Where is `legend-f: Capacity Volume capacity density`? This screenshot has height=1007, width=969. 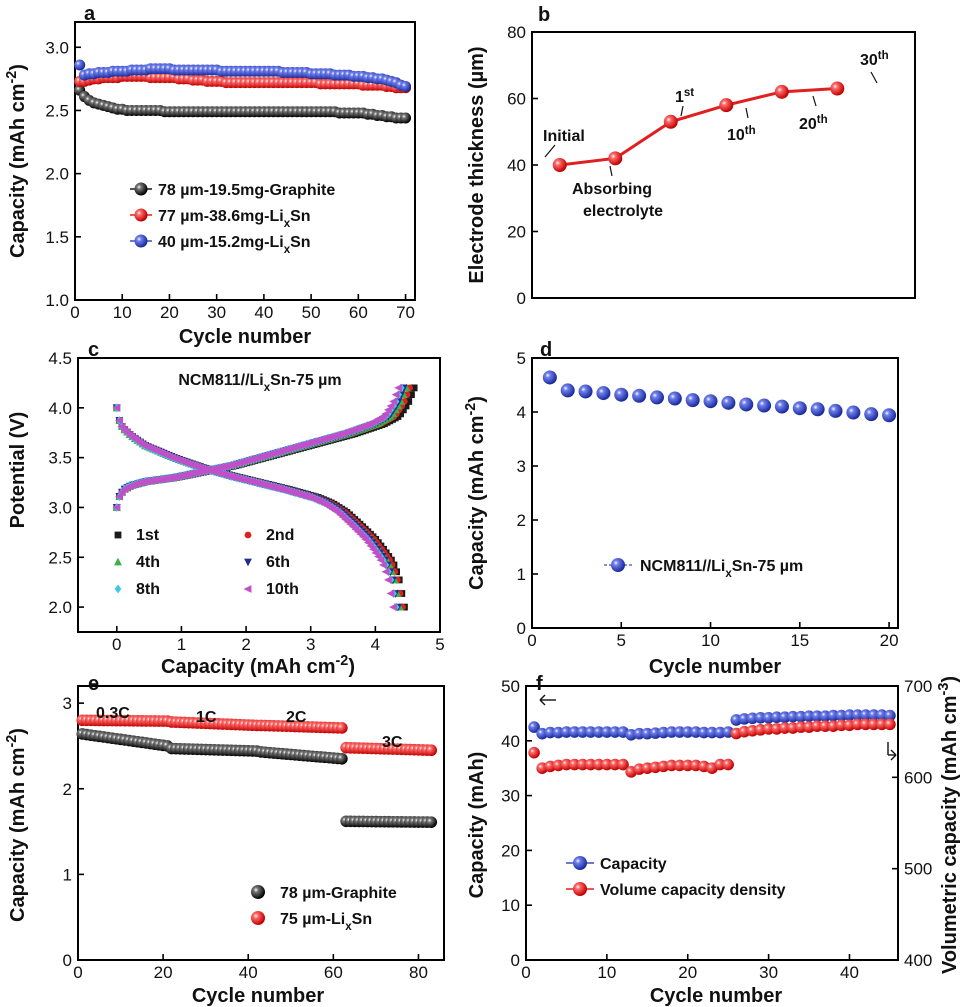 legend-f: Capacity Volume capacity density is located at coordinates (676, 877).